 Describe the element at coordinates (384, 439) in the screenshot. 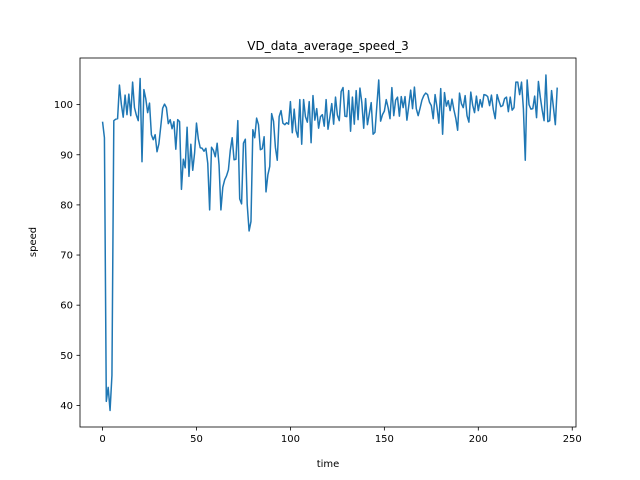

I see `x-tick-label: 150` at that location.